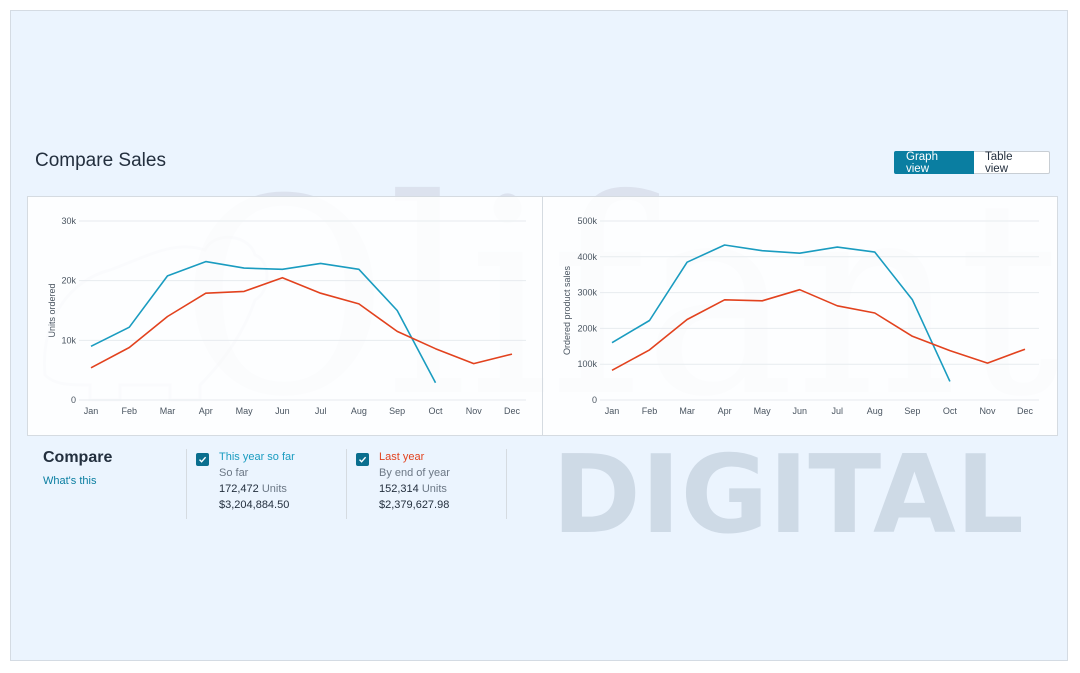 The image size is (1080, 673). Describe the element at coordinates (70, 481) in the screenshot. I see `whats-this-link: What's this` at that location.